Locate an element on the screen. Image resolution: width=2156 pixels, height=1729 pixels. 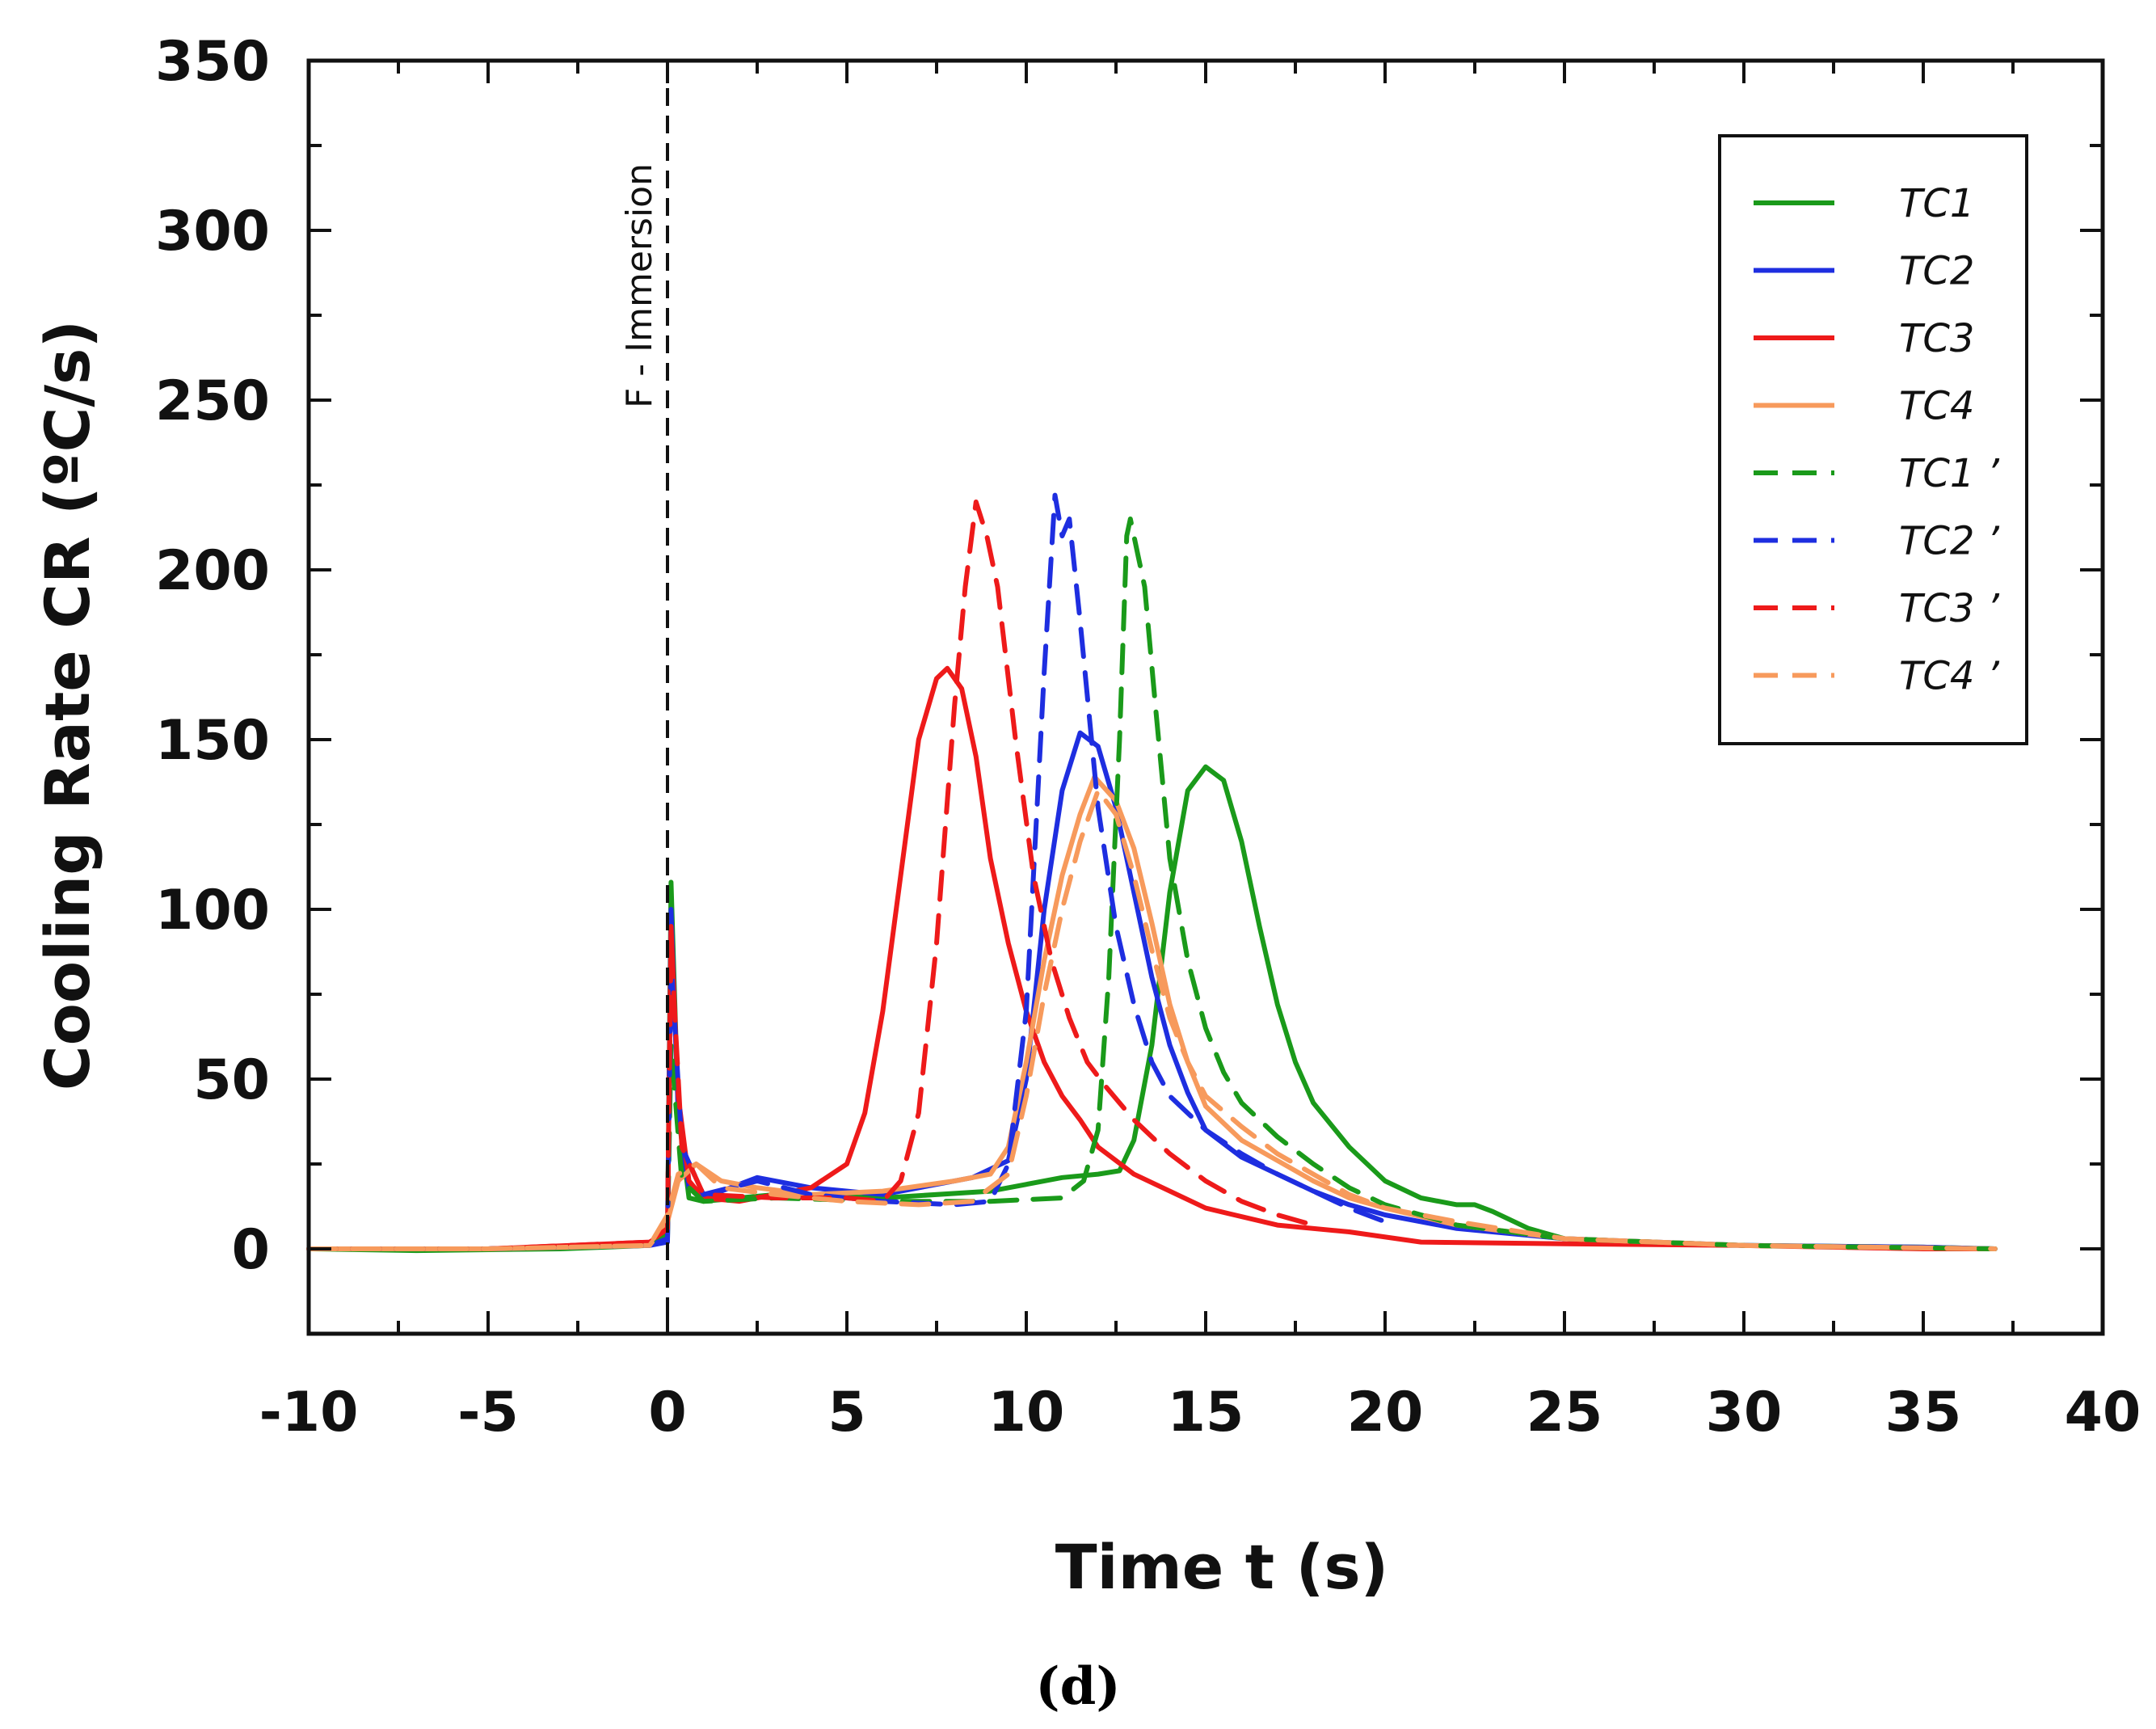
y-tick-label: 50 is located at coordinates (231, 1080).